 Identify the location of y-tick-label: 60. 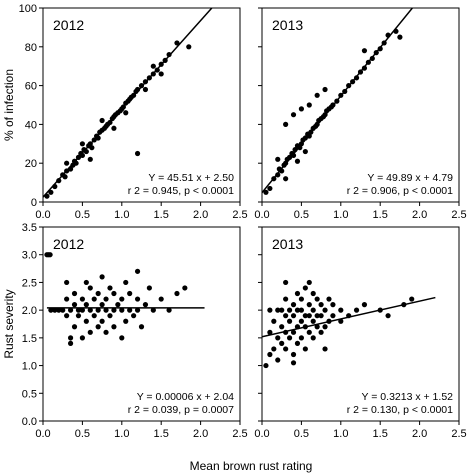
(31, 87).